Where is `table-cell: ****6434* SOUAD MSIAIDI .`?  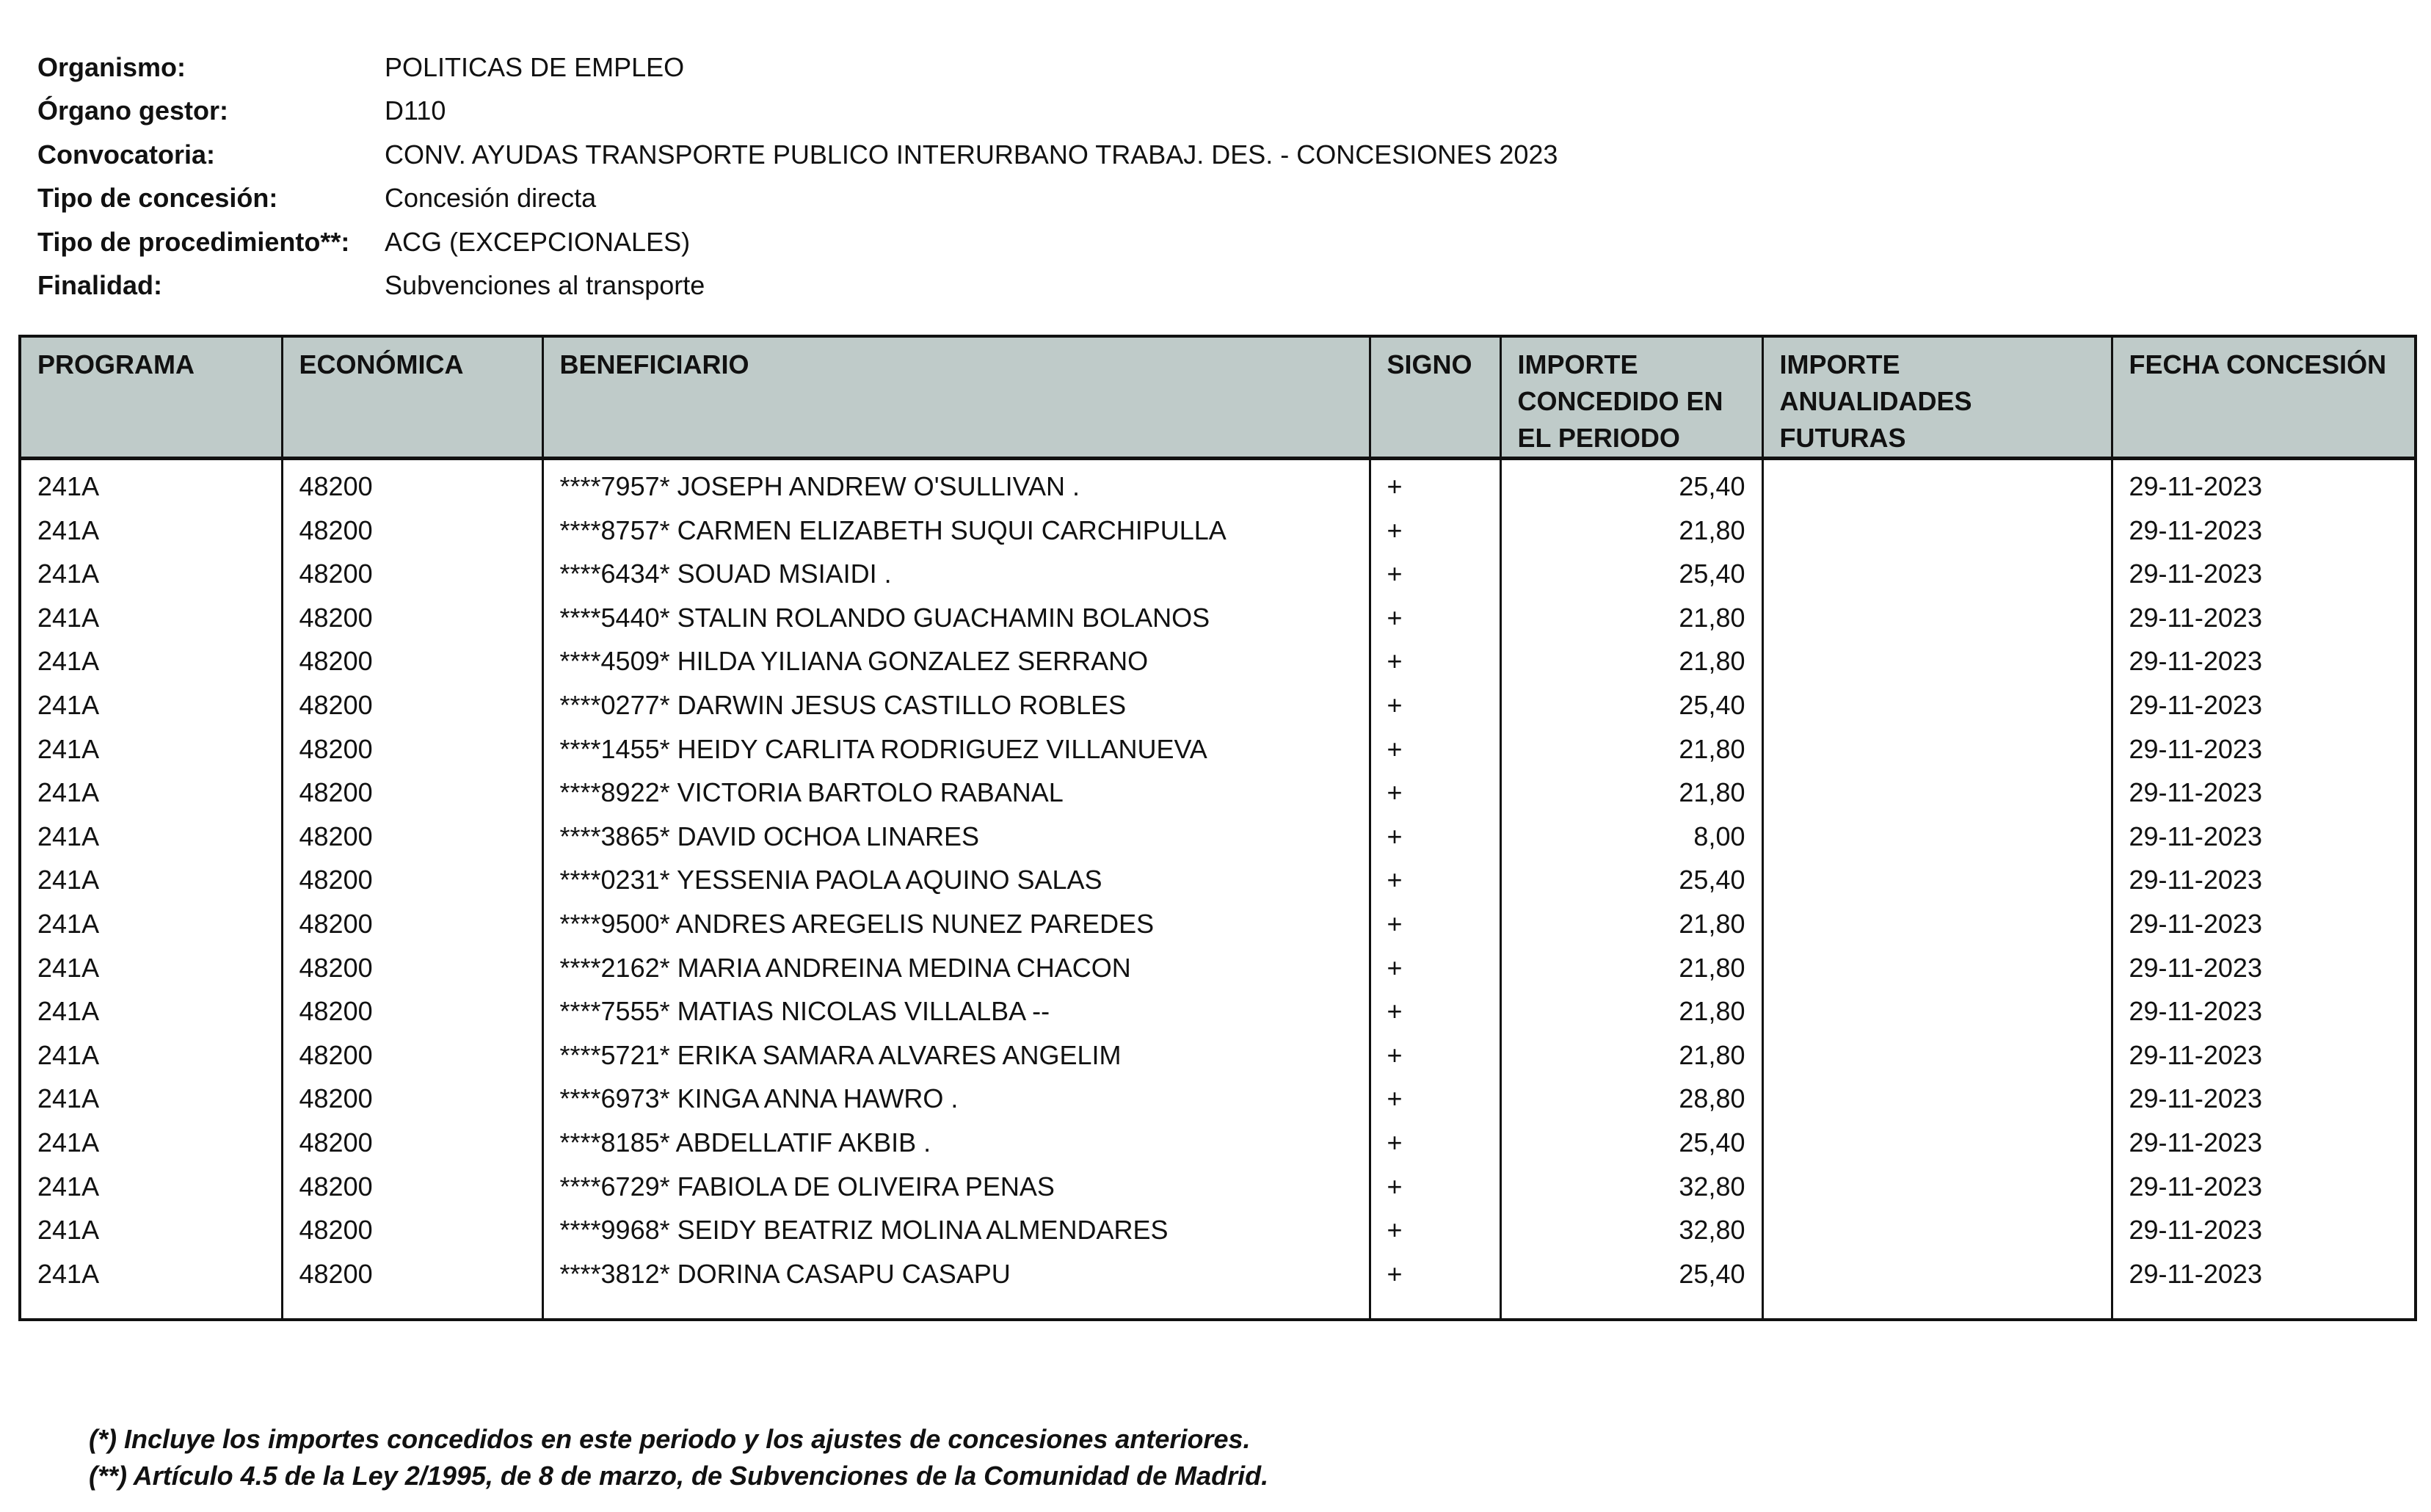 table-cell: ****6434* SOUAD MSIAIDI . is located at coordinates (956, 574).